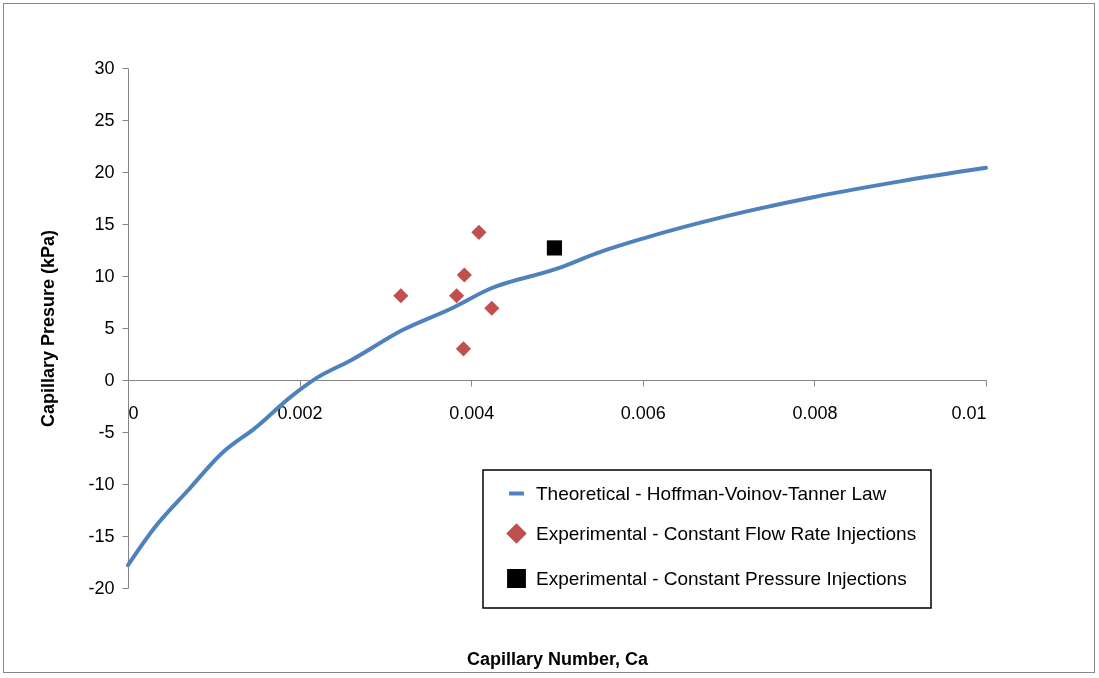  Describe the element at coordinates (101, 483) in the screenshot. I see `y-tick-label: -10` at that location.